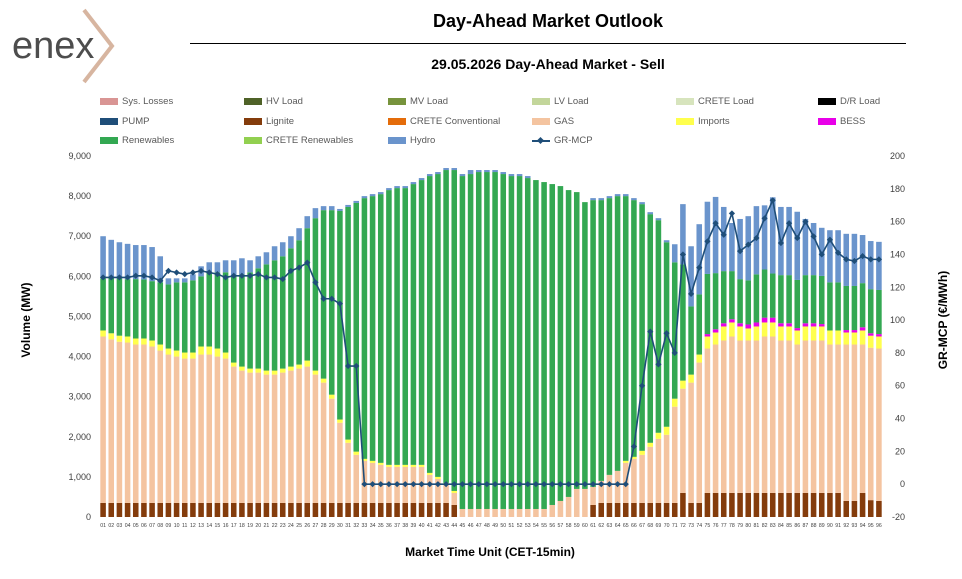 This screenshot has width=962, height=579. What do you see at coordinates (128, 526) in the screenshot?
I see `x-tick-label: 04` at bounding box center [128, 526].